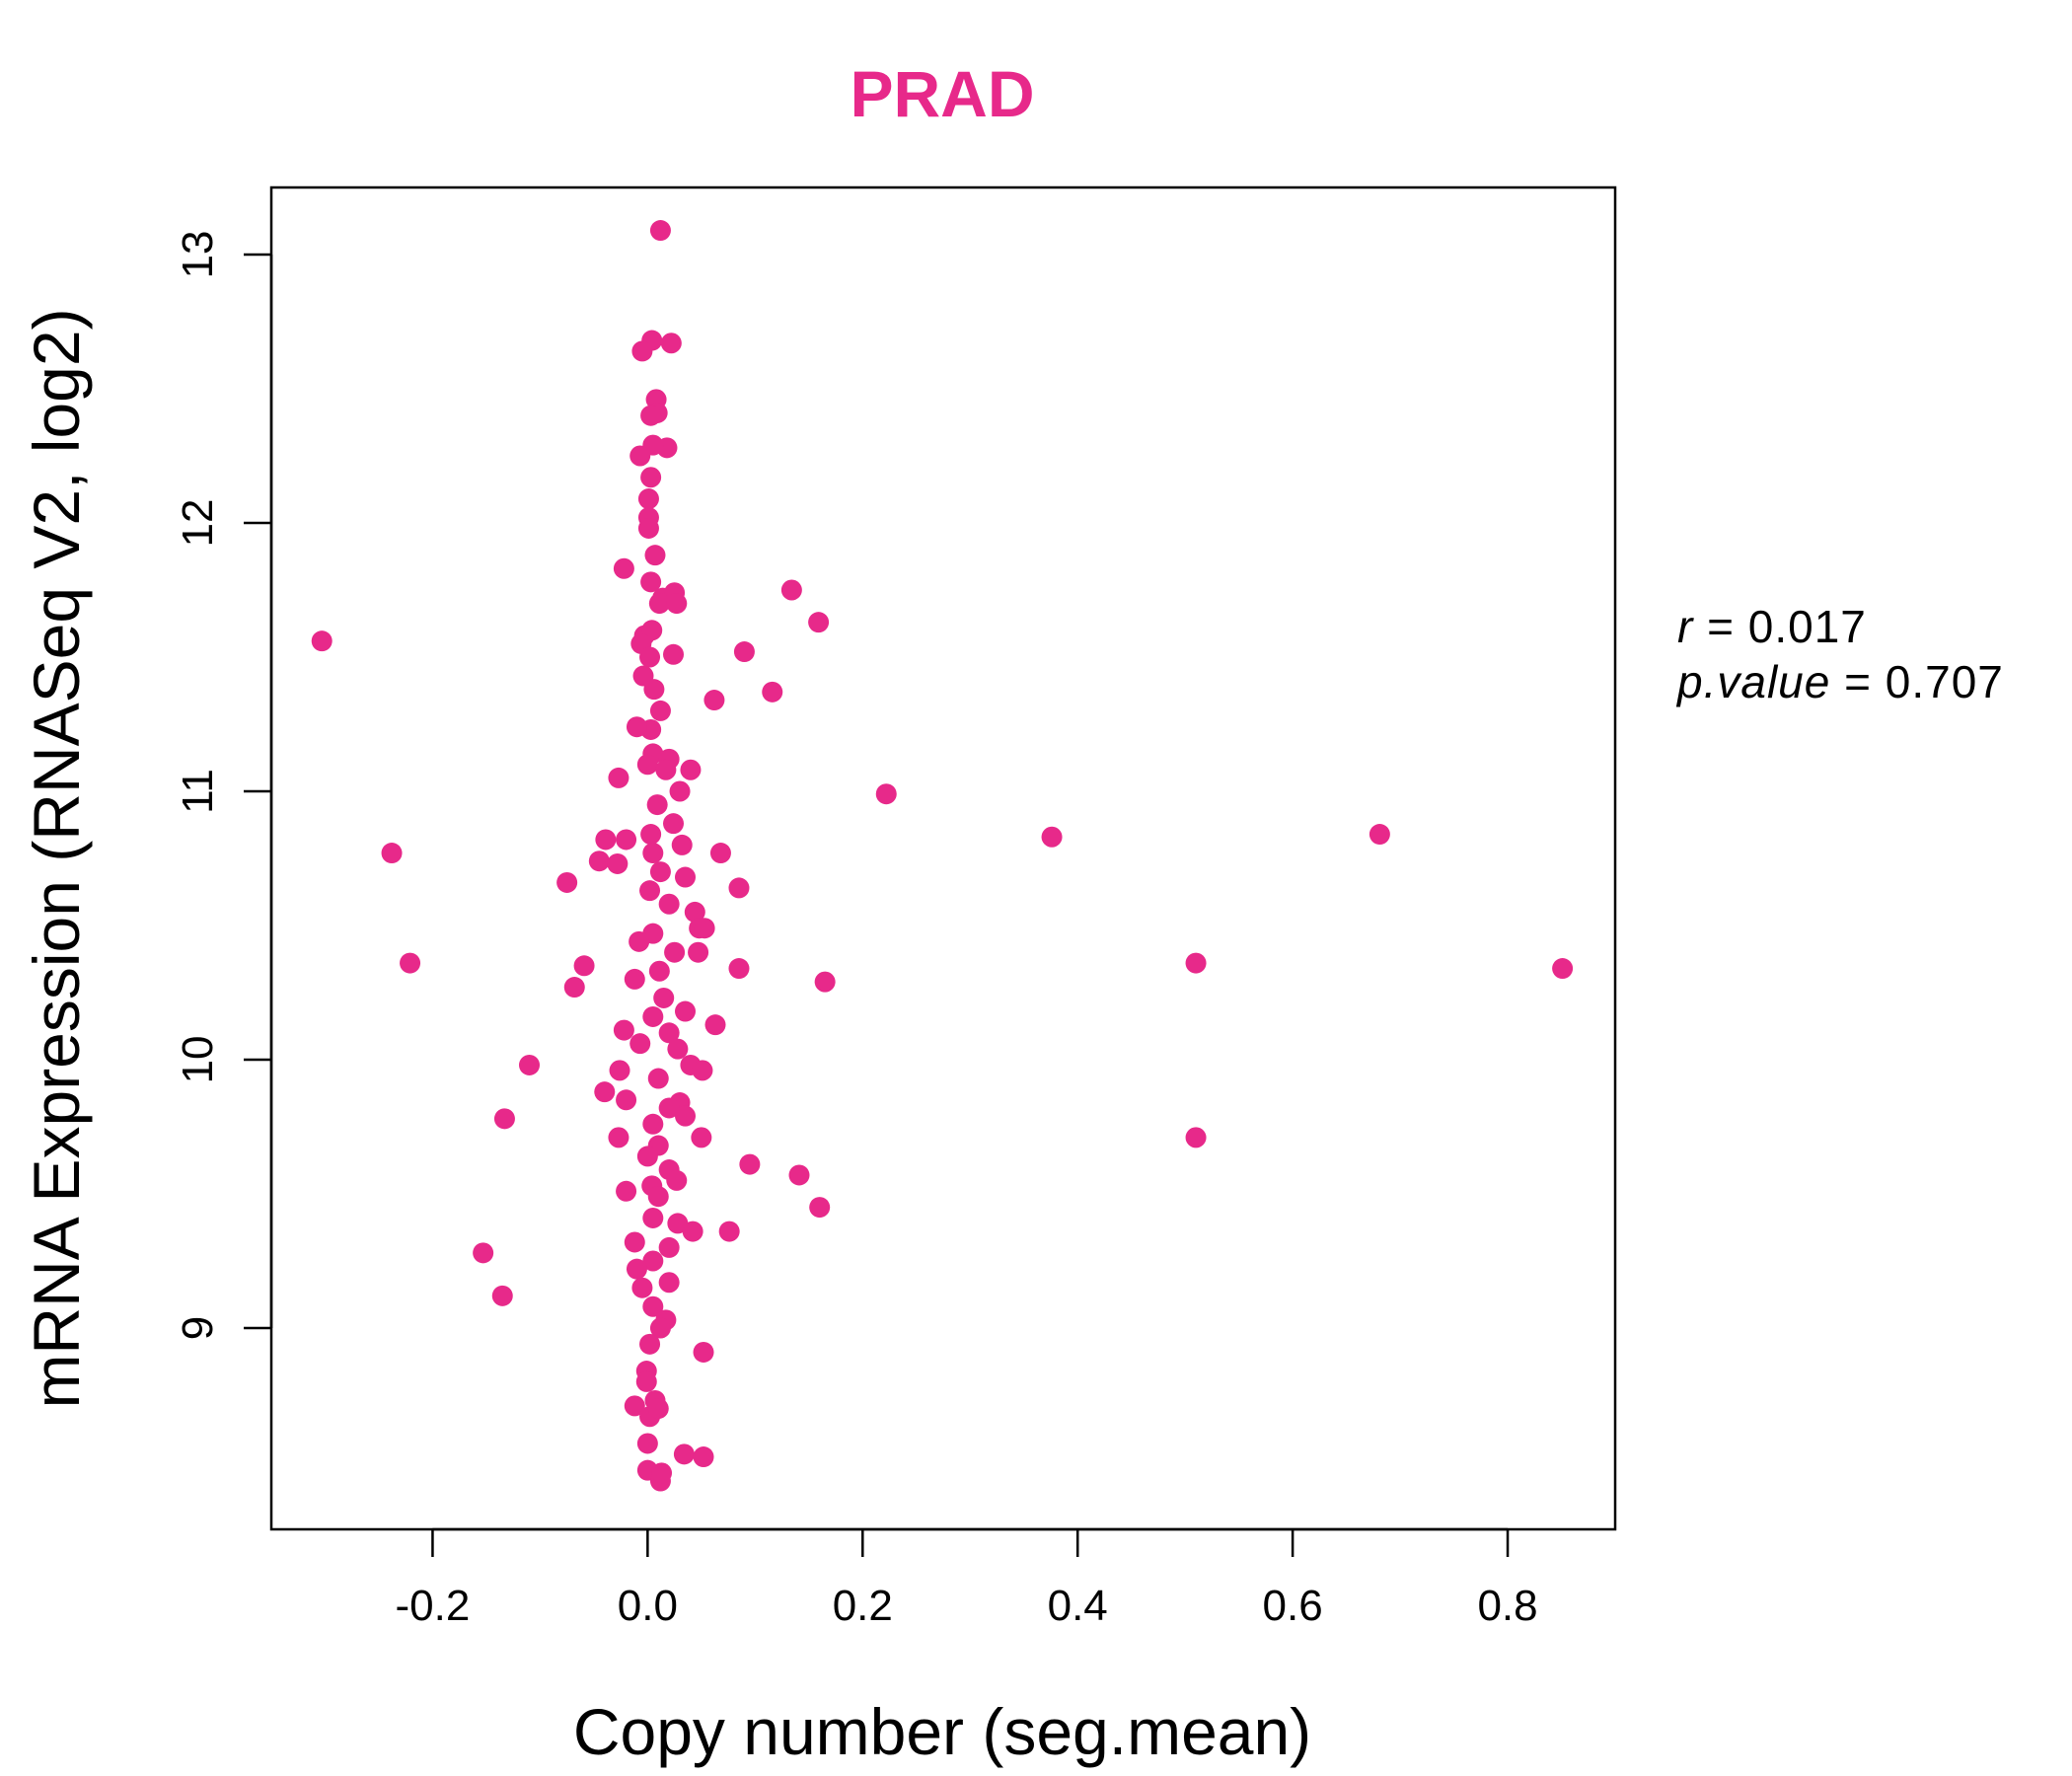 This screenshot has height=1776, width=2072. What do you see at coordinates (863, 1606) in the screenshot?
I see `x-tick-label: 0.2` at bounding box center [863, 1606].